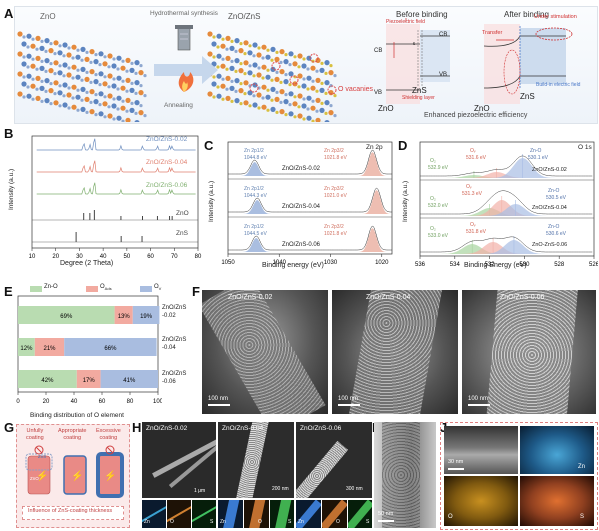 The image size is (599, 531). I want to click on b-curve-label-5: ZnS, so click(182, 233).